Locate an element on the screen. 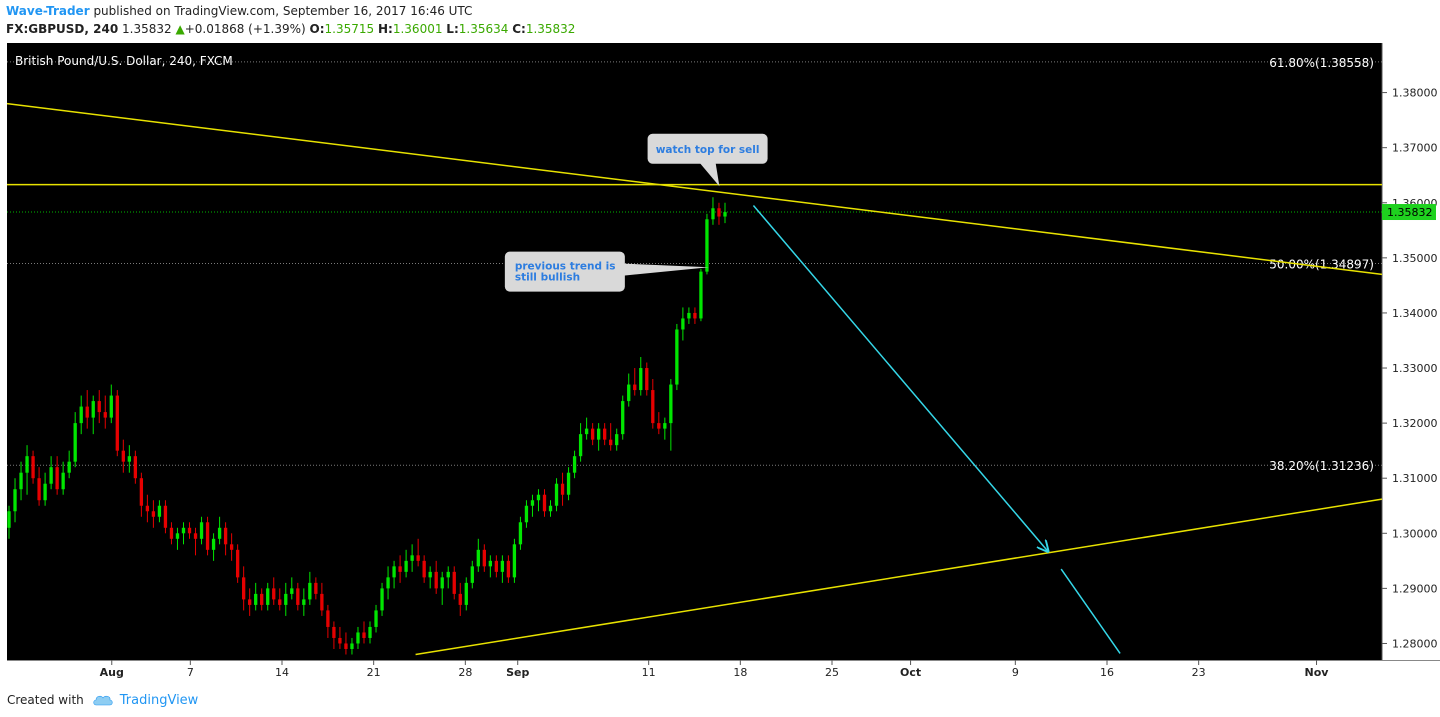 The image size is (1440, 717). horizontal-lines is located at coordinates (694, 198).